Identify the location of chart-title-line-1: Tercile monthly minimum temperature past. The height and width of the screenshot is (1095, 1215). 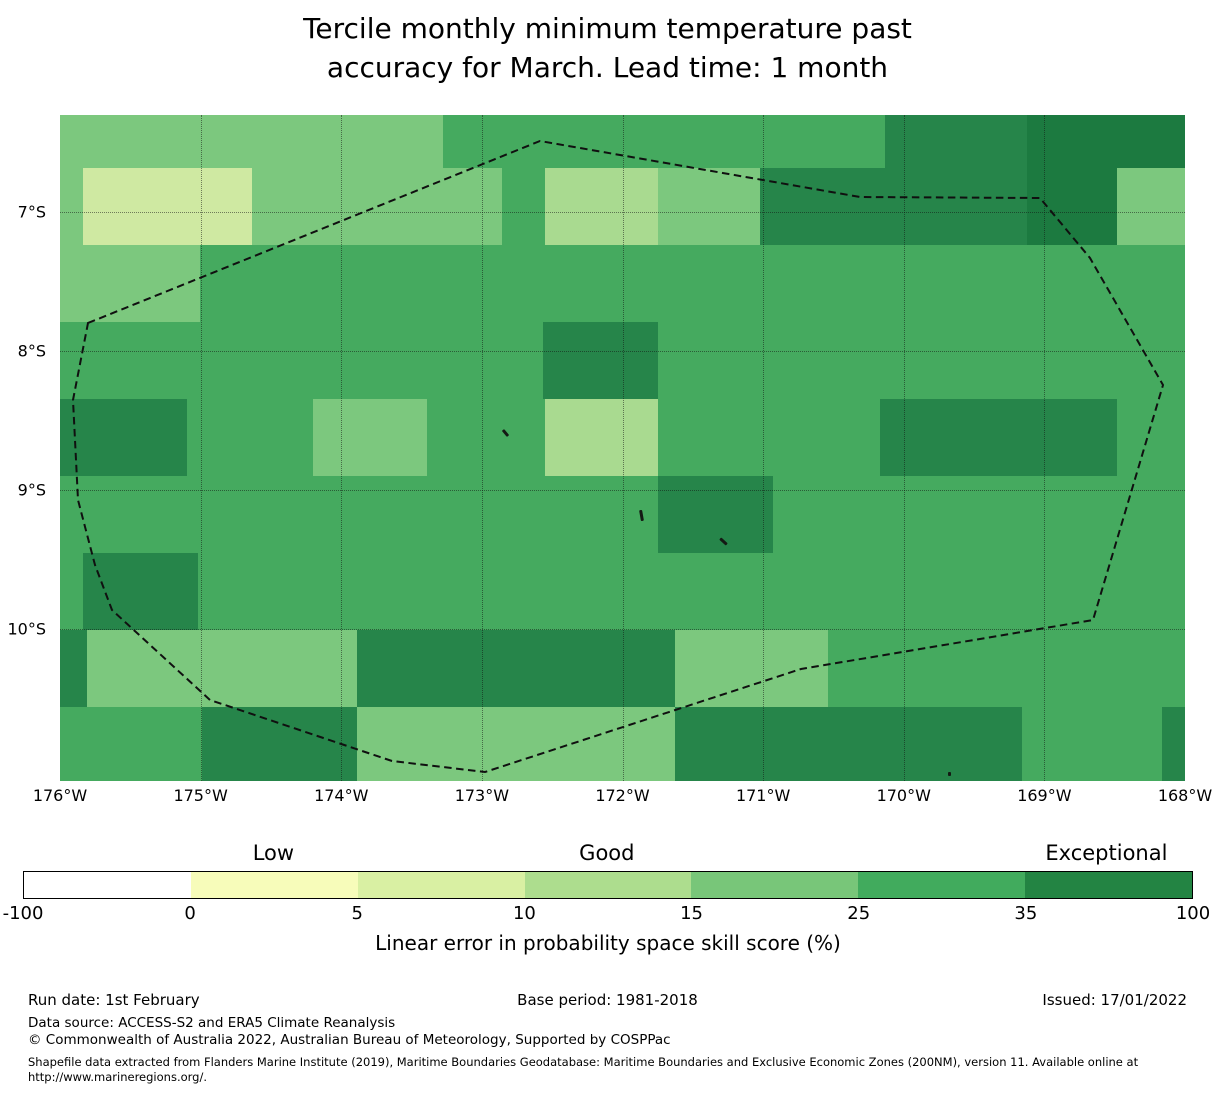
(607, 28).